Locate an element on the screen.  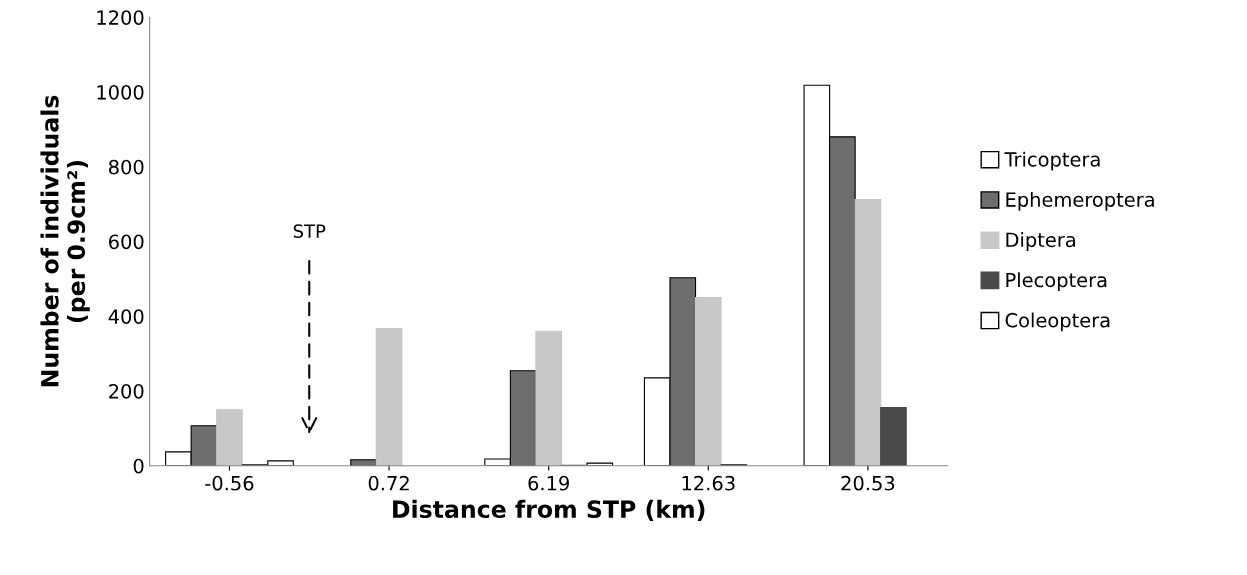
legend-label: Coleoptera is located at coordinates (1057, 322).